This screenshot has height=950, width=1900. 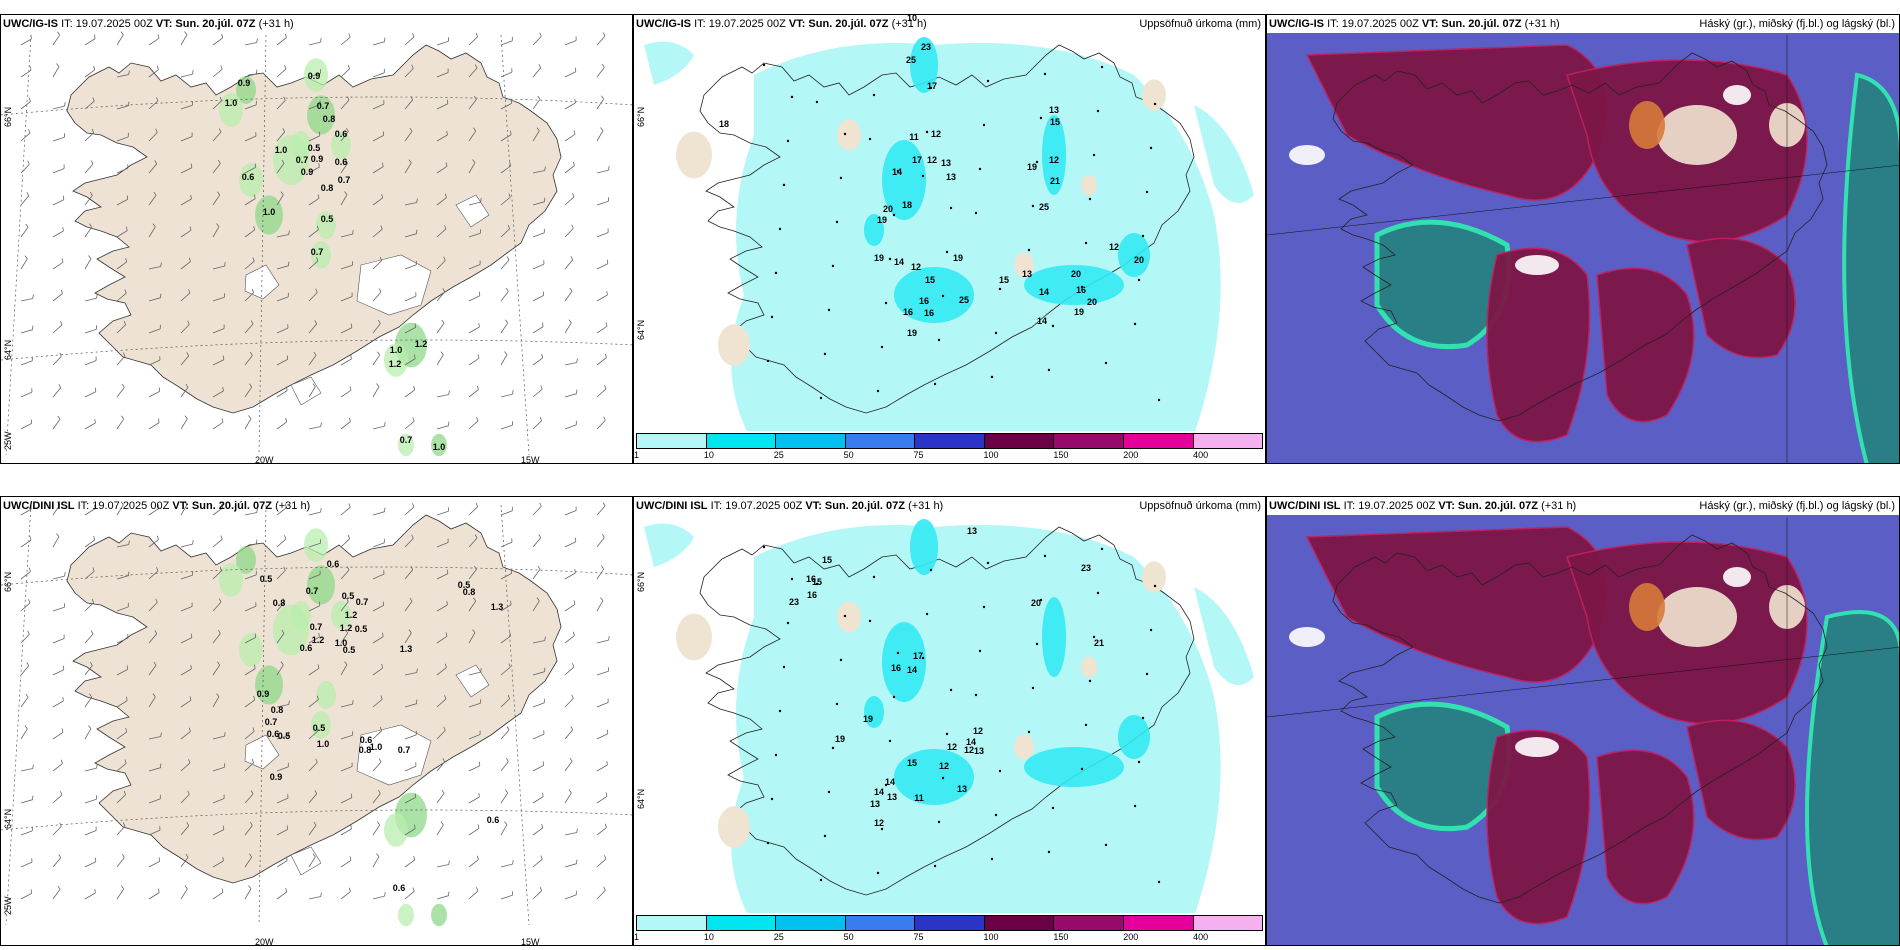 What do you see at coordinates (1044, 292) in the screenshot?
I see `precip-value: 14` at bounding box center [1044, 292].